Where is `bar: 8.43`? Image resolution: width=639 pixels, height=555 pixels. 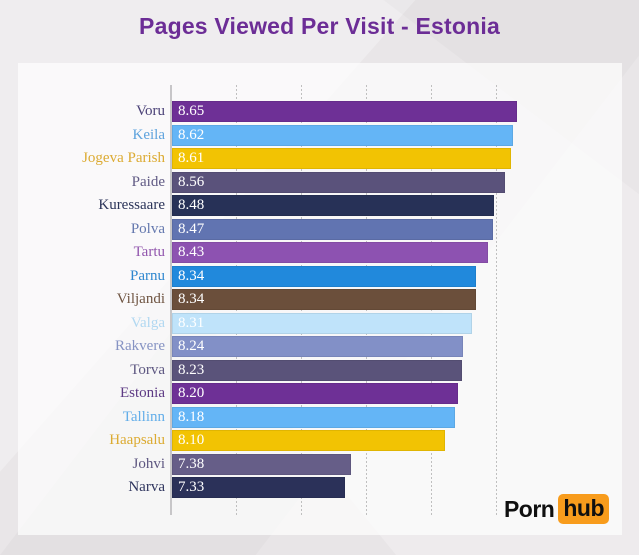 bar: 8.43 is located at coordinates (330, 252).